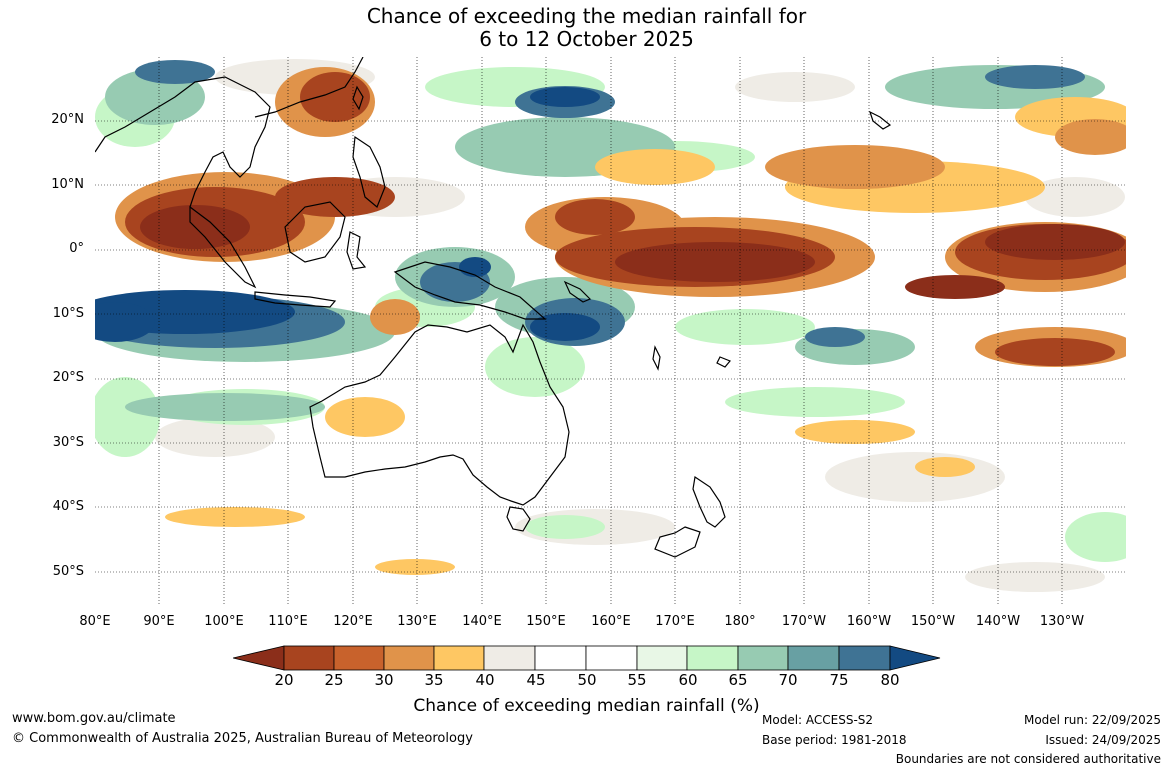 This screenshot has height=770, width=1173. Describe the element at coordinates (68, 442) in the screenshot. I see `lat-label-30s: 30°S` at that location.